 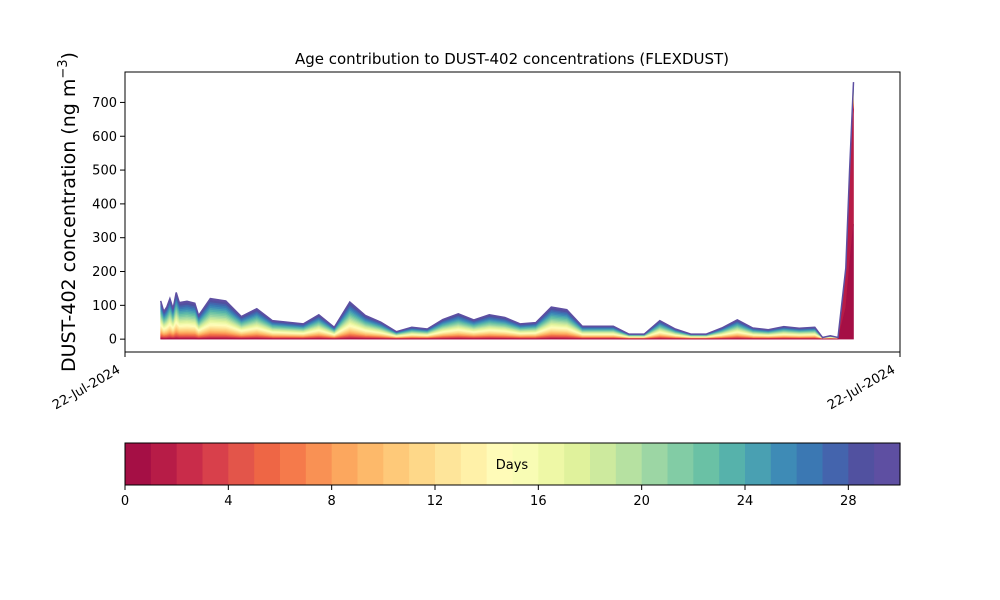 I want to click on y-tick-label: 300, so click(x=104, y=238).